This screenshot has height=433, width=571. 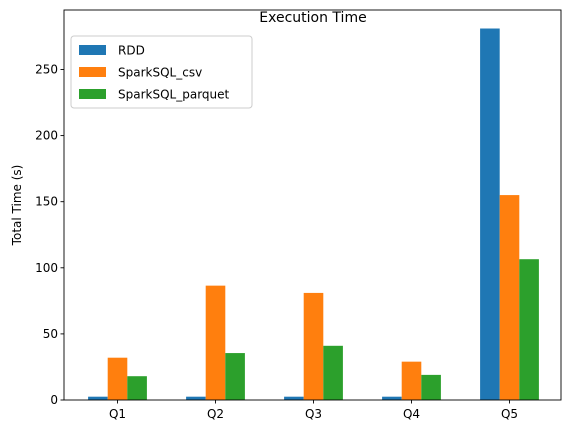 I want to click on x-axis: Q1 Q2 Q3 Q4 Q5, so click(x=313, y=410).